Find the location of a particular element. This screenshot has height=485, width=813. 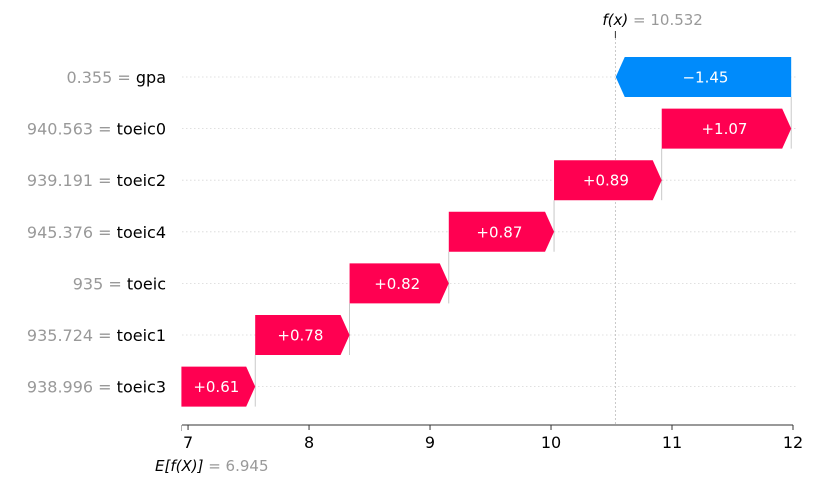

bar-toeic0 is located at coordinates (726, 128).